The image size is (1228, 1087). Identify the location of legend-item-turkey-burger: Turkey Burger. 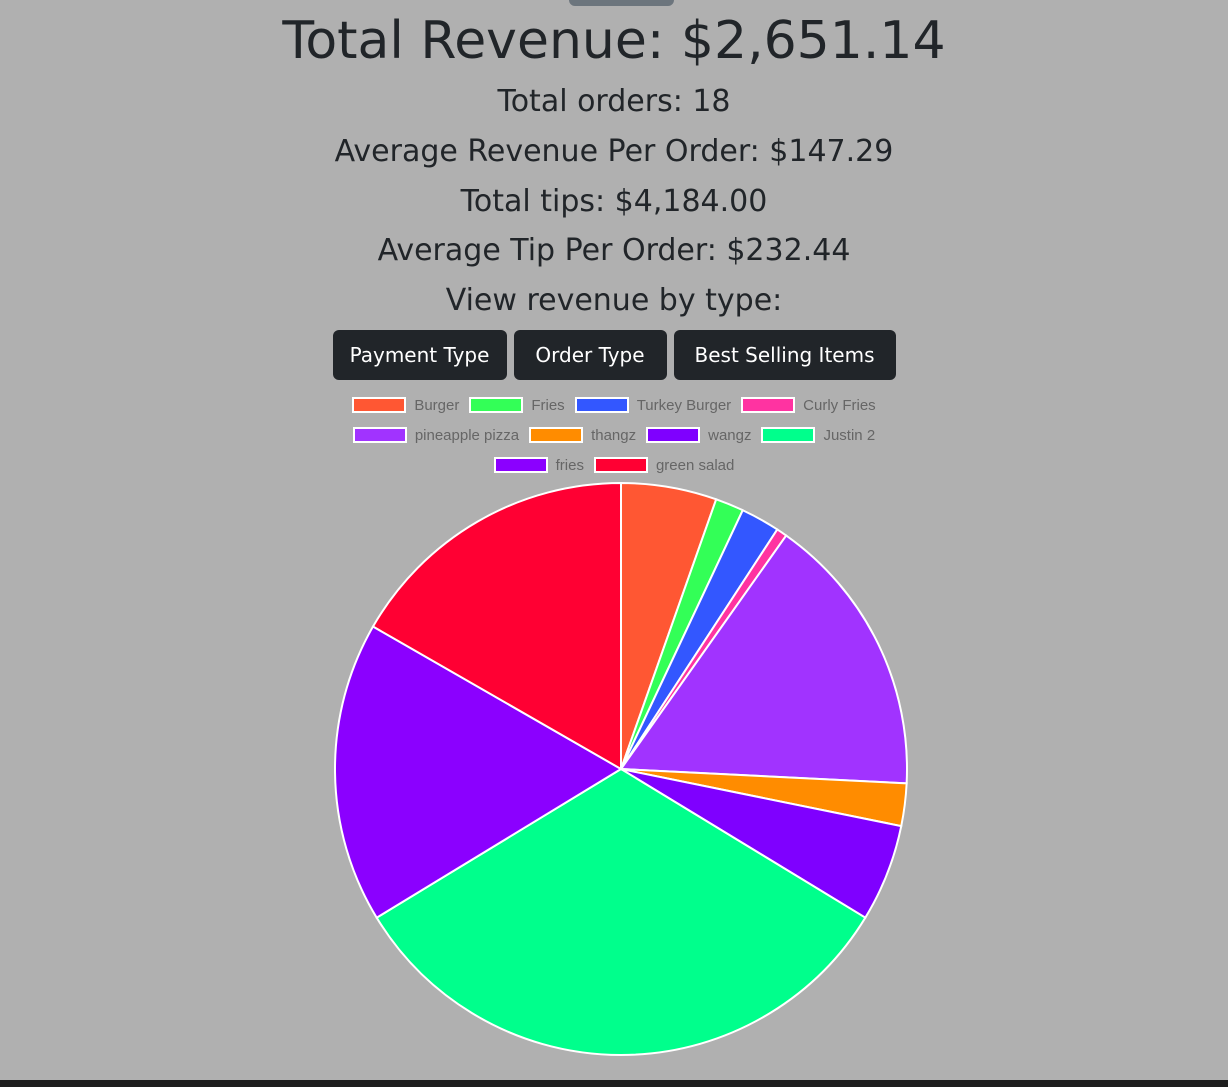
(653, 405).